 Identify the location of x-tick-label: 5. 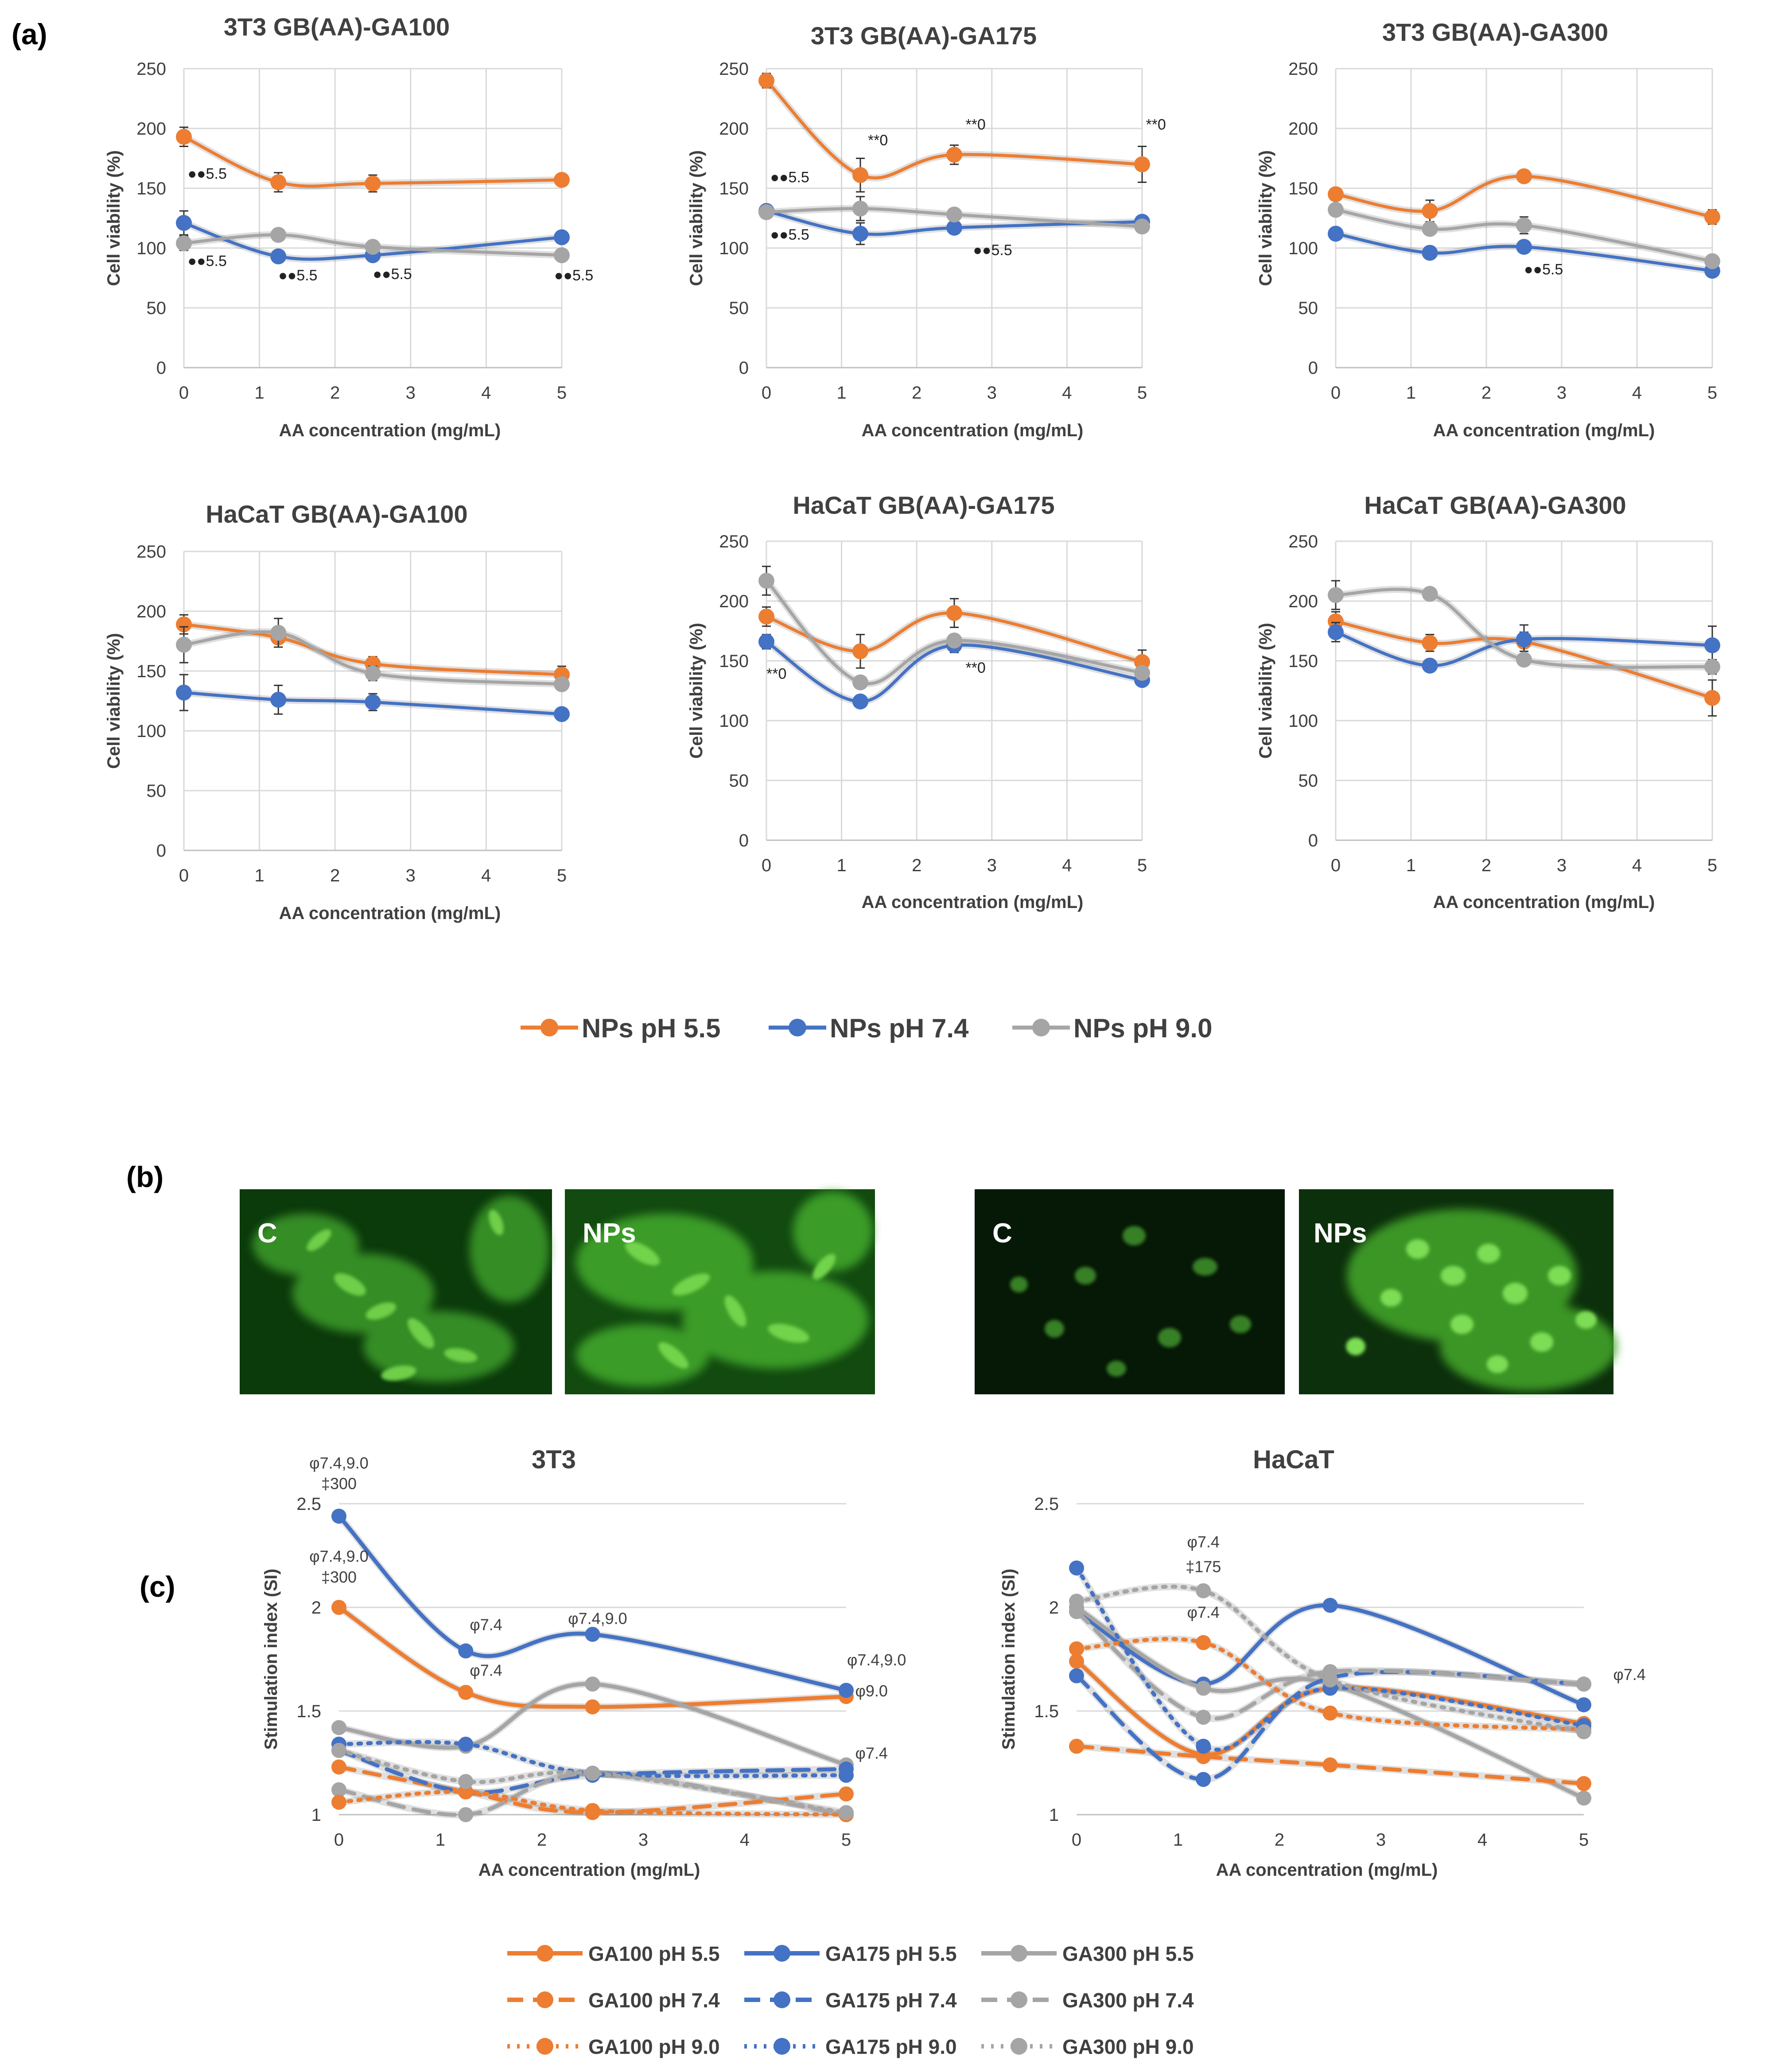
(1142, 393).